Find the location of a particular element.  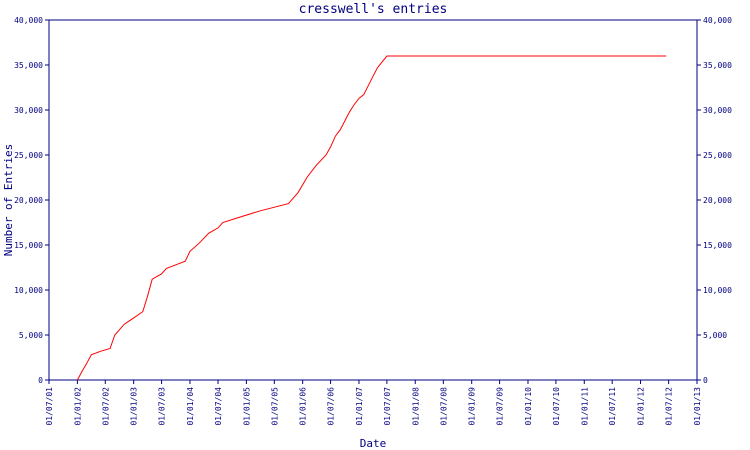

x-tick-label: 01/01/08 is located at coordinates (415, 406).